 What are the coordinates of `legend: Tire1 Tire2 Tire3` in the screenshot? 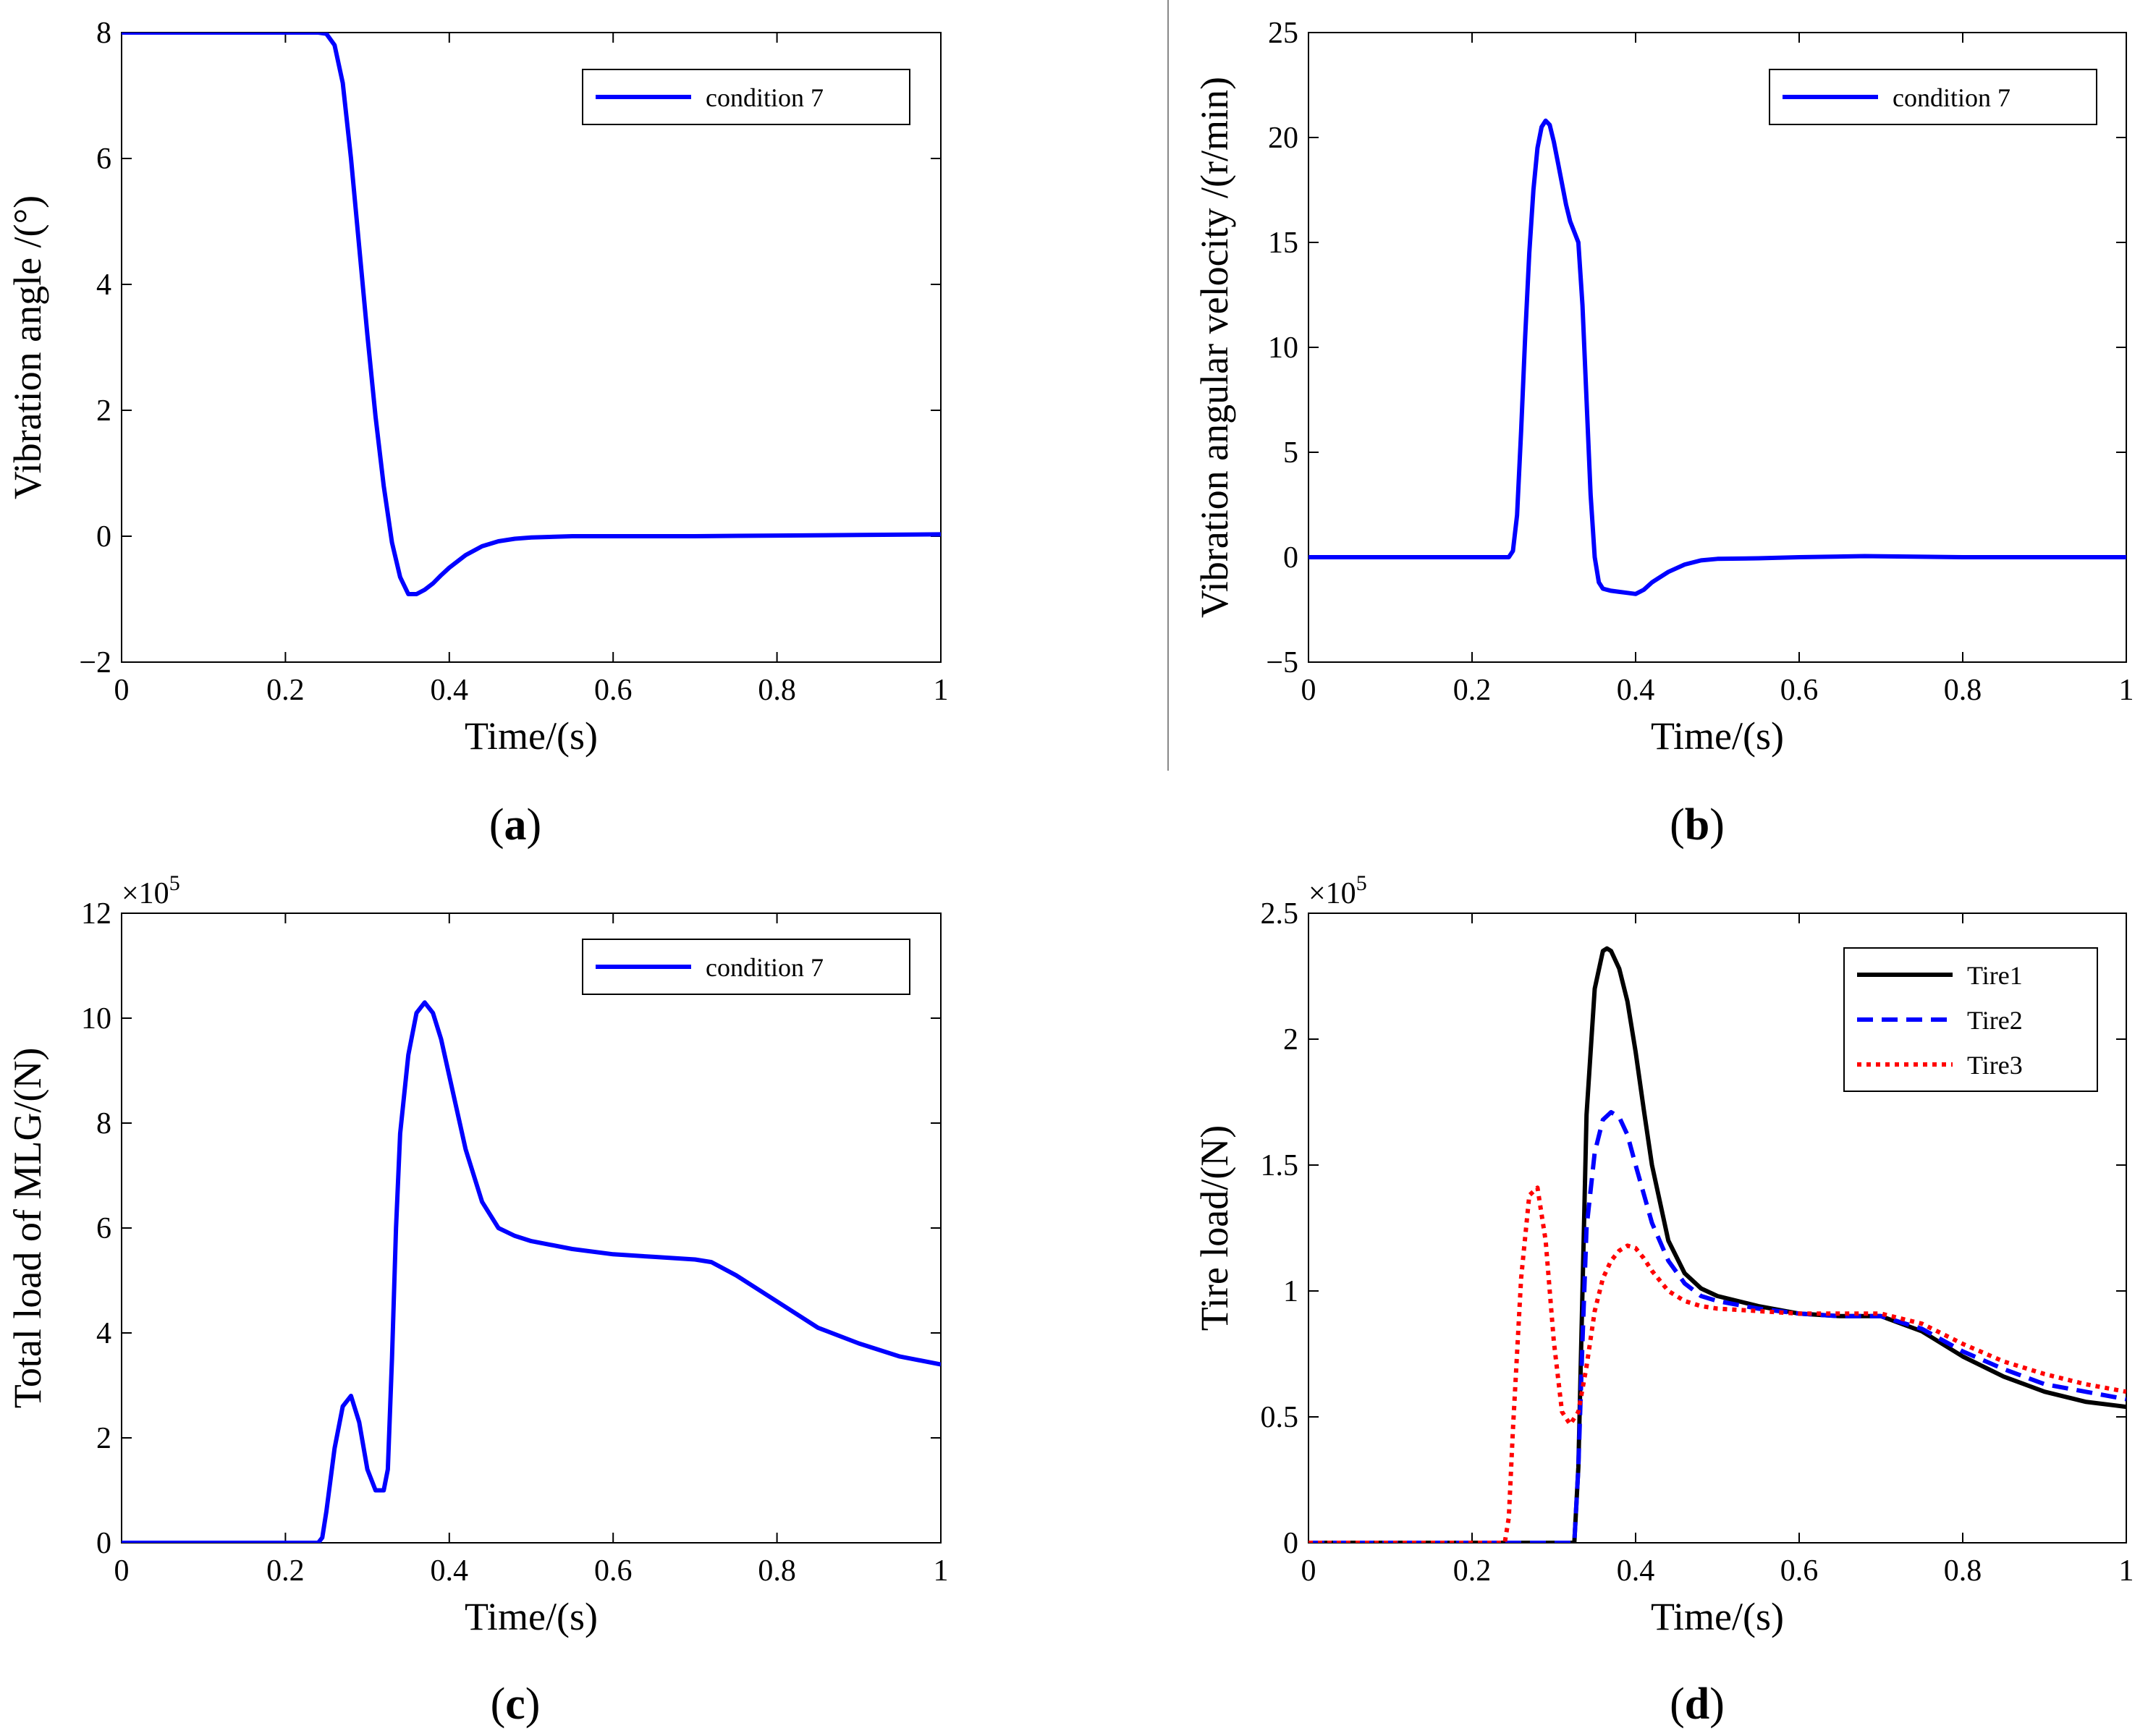 It's located at (1971, 1019).